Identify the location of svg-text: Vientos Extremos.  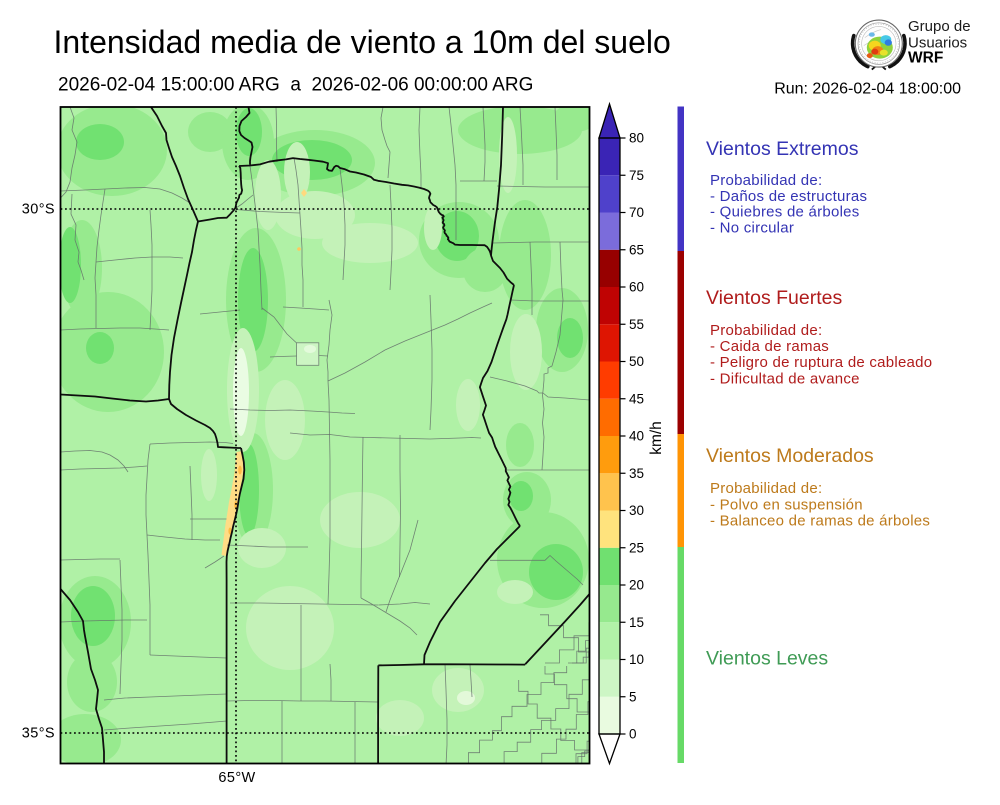
(782, 149).